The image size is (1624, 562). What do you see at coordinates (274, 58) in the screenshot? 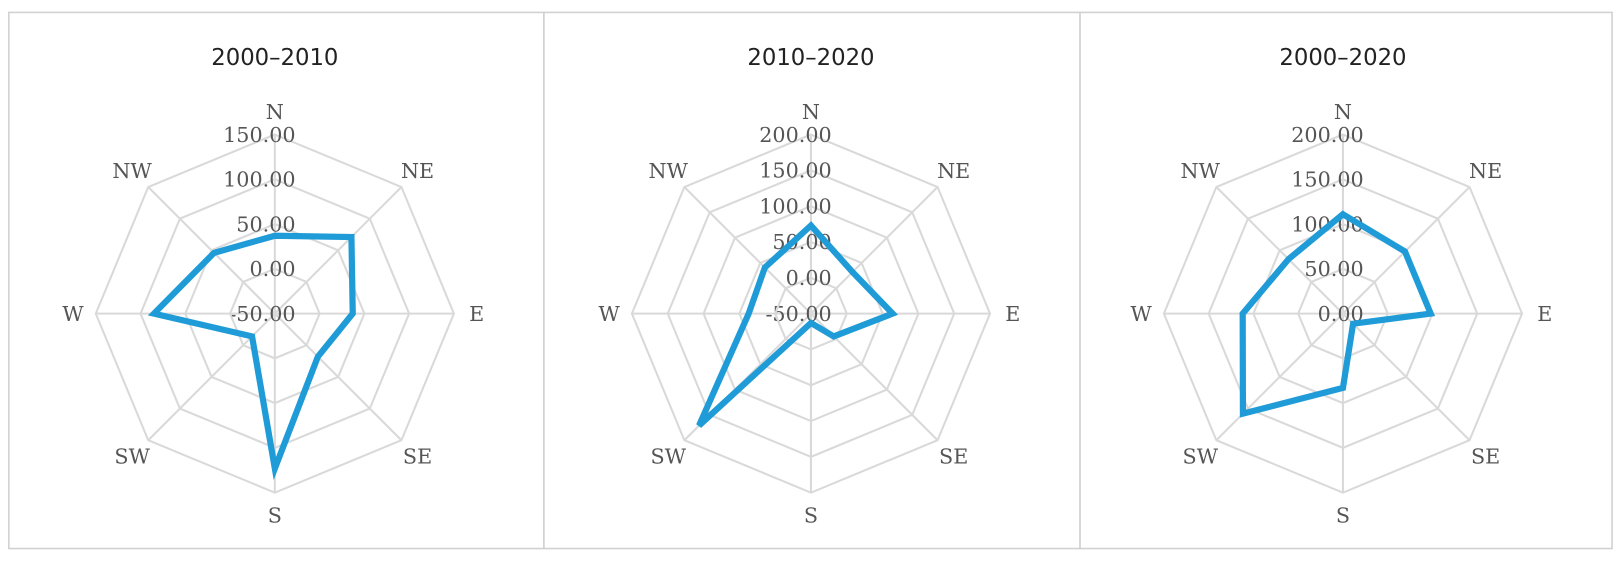
I see `chart-title: 2000–2010` at bounding box center [274, 58].